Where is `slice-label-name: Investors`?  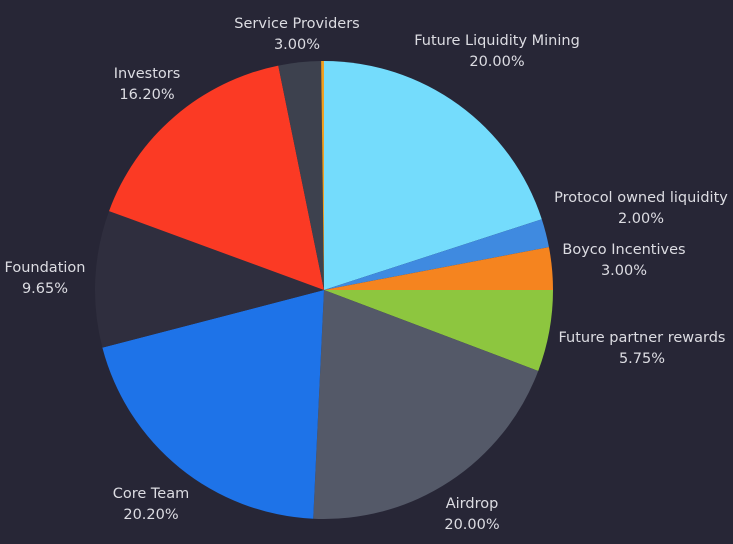
slice-label-name: Investors is located at coordinates (147, 74).